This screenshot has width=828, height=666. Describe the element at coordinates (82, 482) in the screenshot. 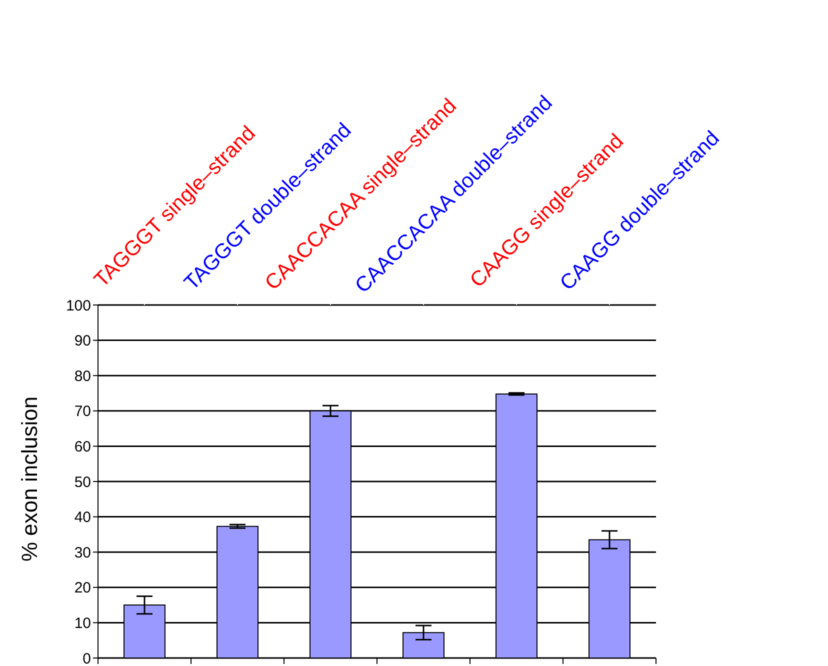

I see `y-tick-label: 50` at that location.